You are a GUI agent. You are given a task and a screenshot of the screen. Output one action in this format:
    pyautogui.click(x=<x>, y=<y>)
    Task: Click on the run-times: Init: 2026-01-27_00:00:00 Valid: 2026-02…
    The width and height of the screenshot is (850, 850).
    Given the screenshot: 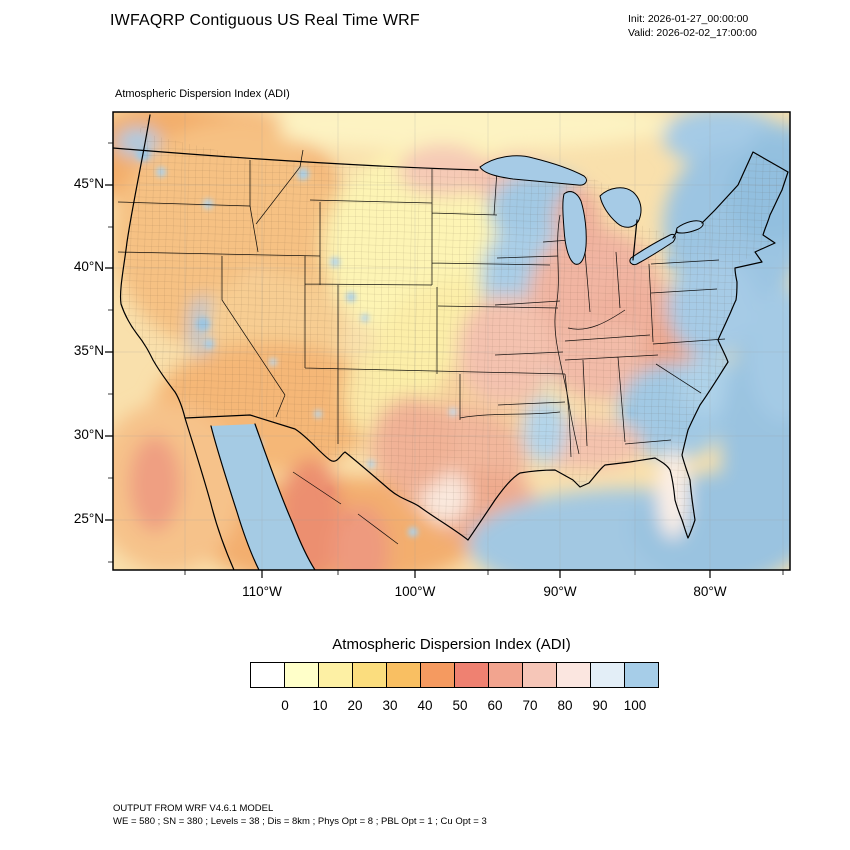 What is the action you would take?
    pyautogui.click(x=692, y=26)
    